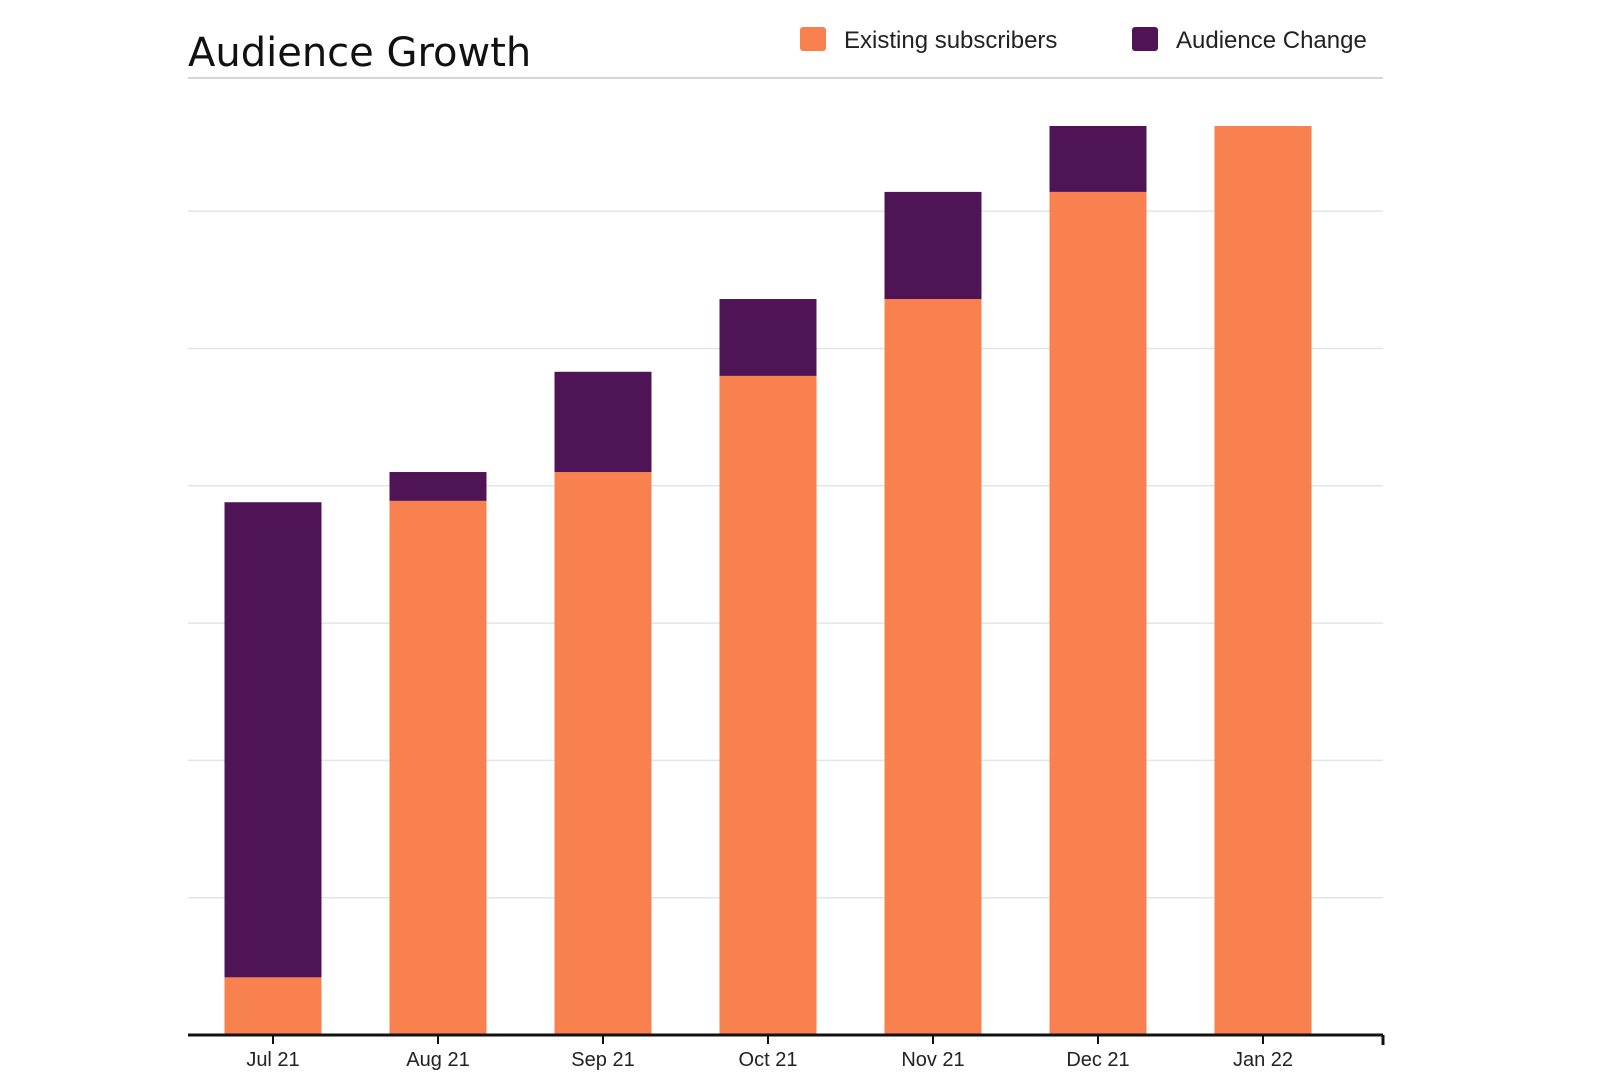  I want to click on x-tick-label: Nov 21, so click(932, 1060).